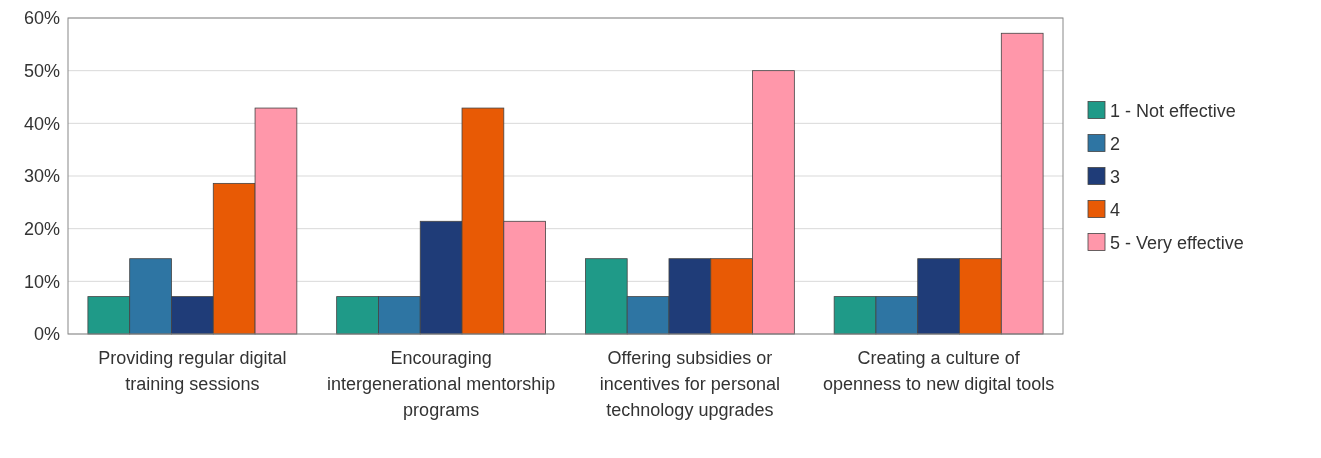 This screenshot has height=458, width=1321. I want to click on x-tick-label: Offering subsidies or incentives for personal technology upgrades, so click(689, 384).